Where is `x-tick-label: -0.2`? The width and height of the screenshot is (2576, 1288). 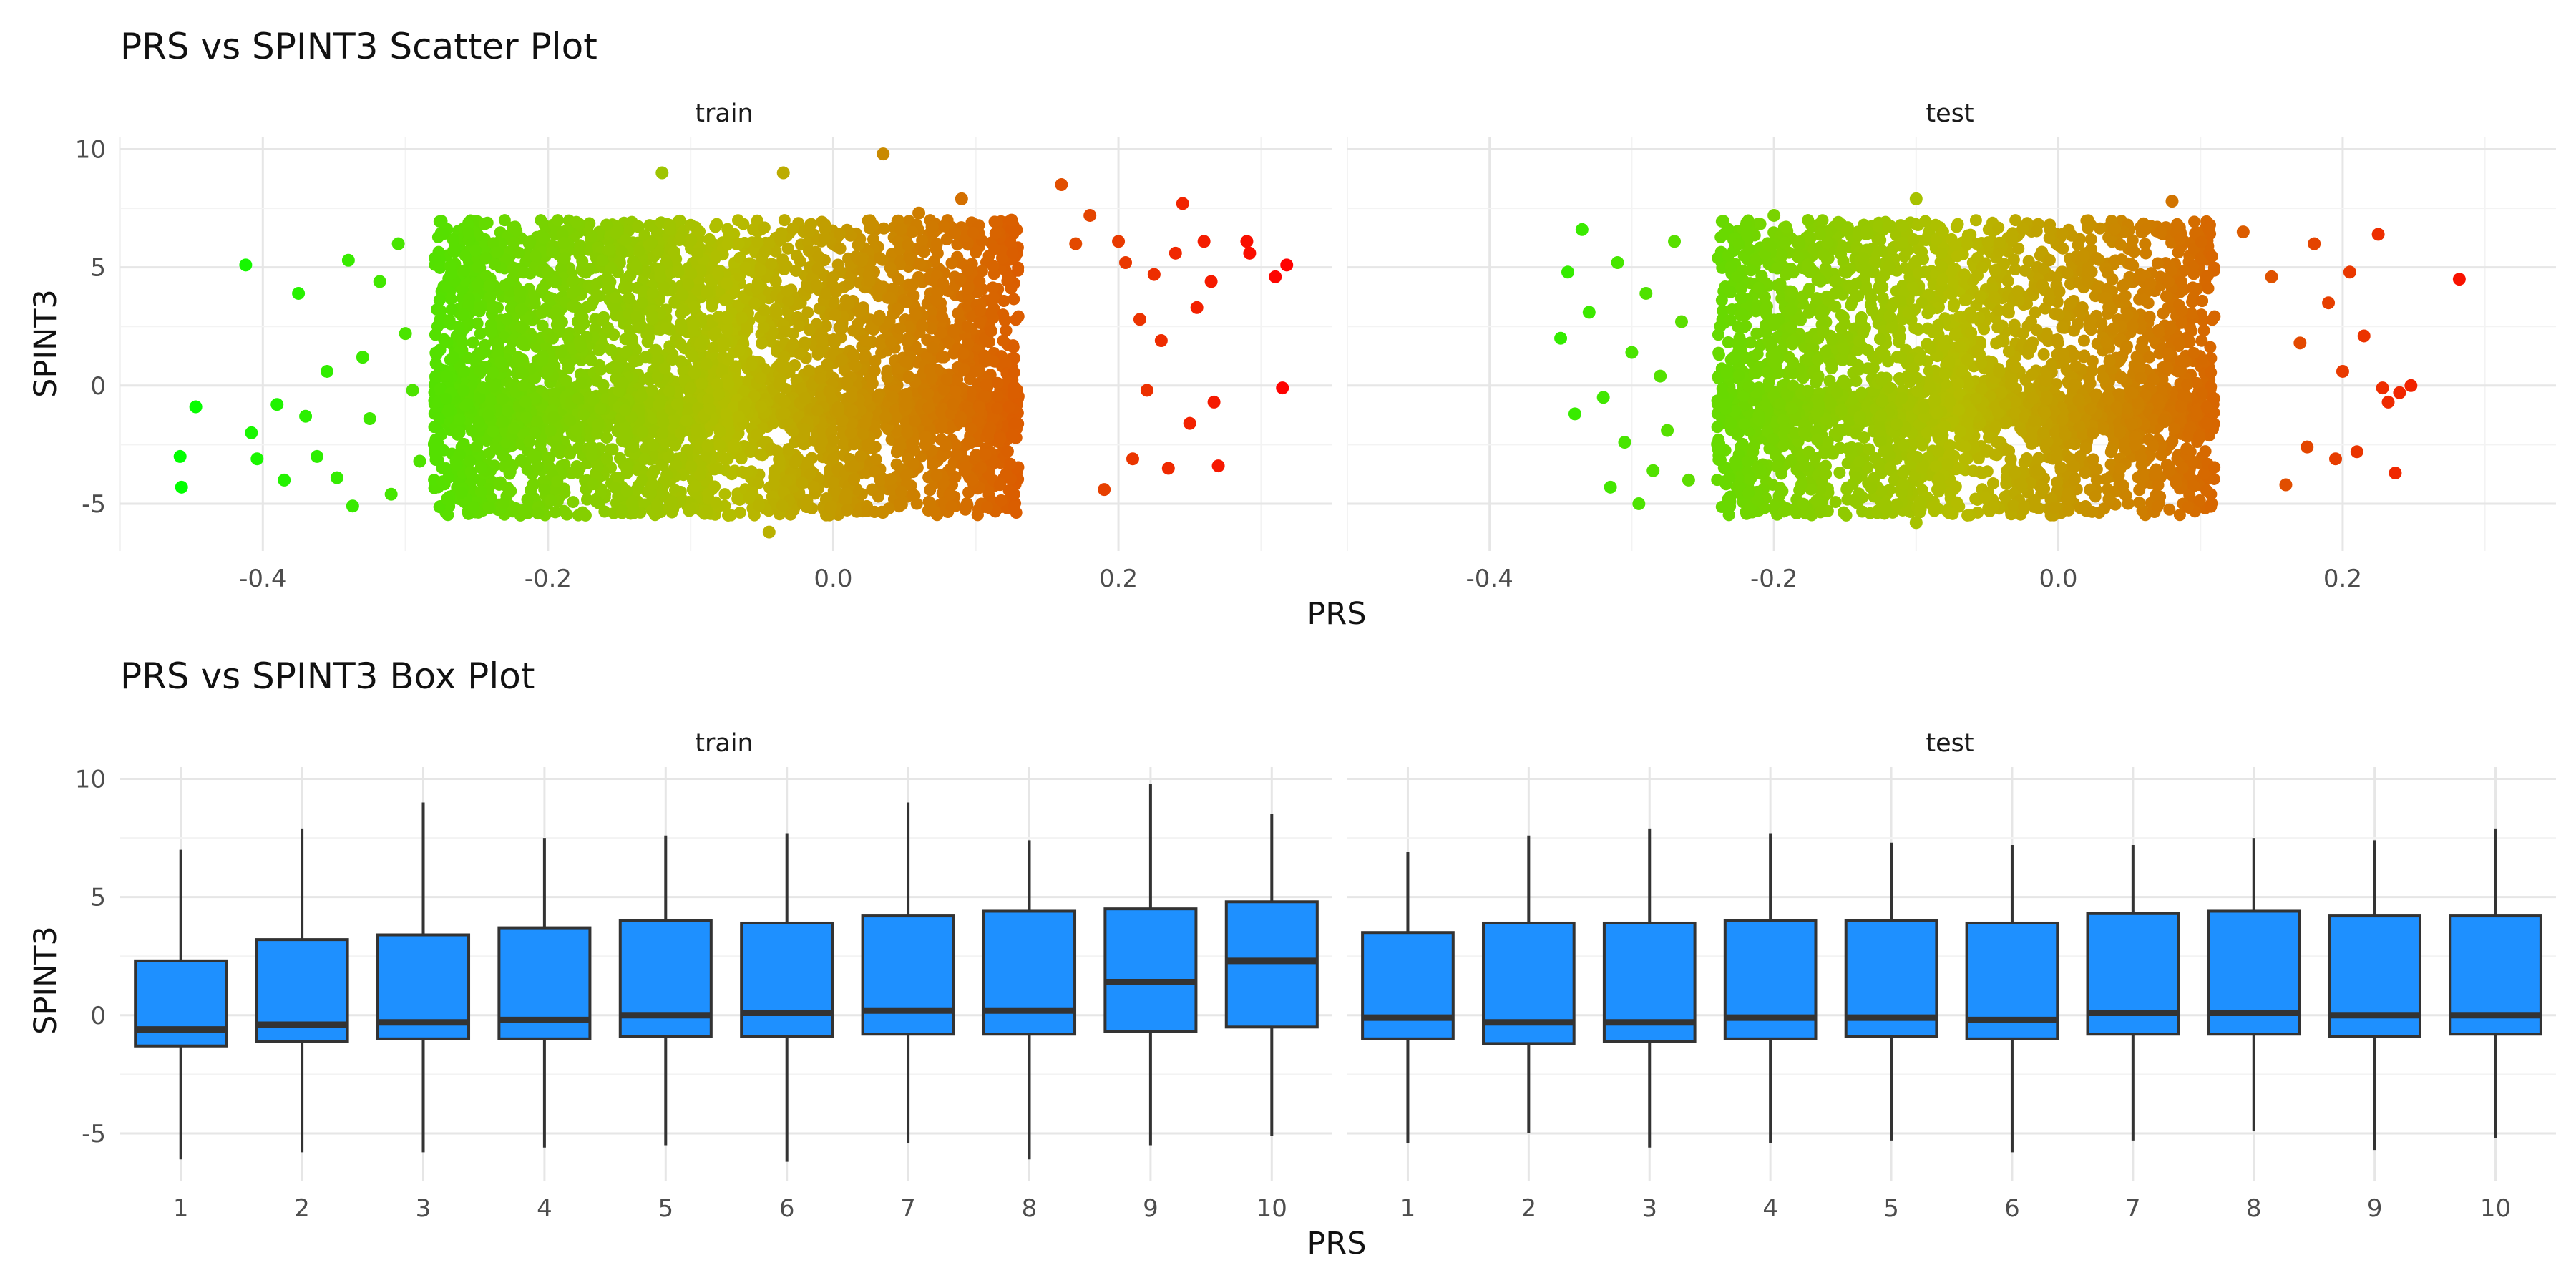
x-tick-label: -0.2 is located at coordinates (548, 579).